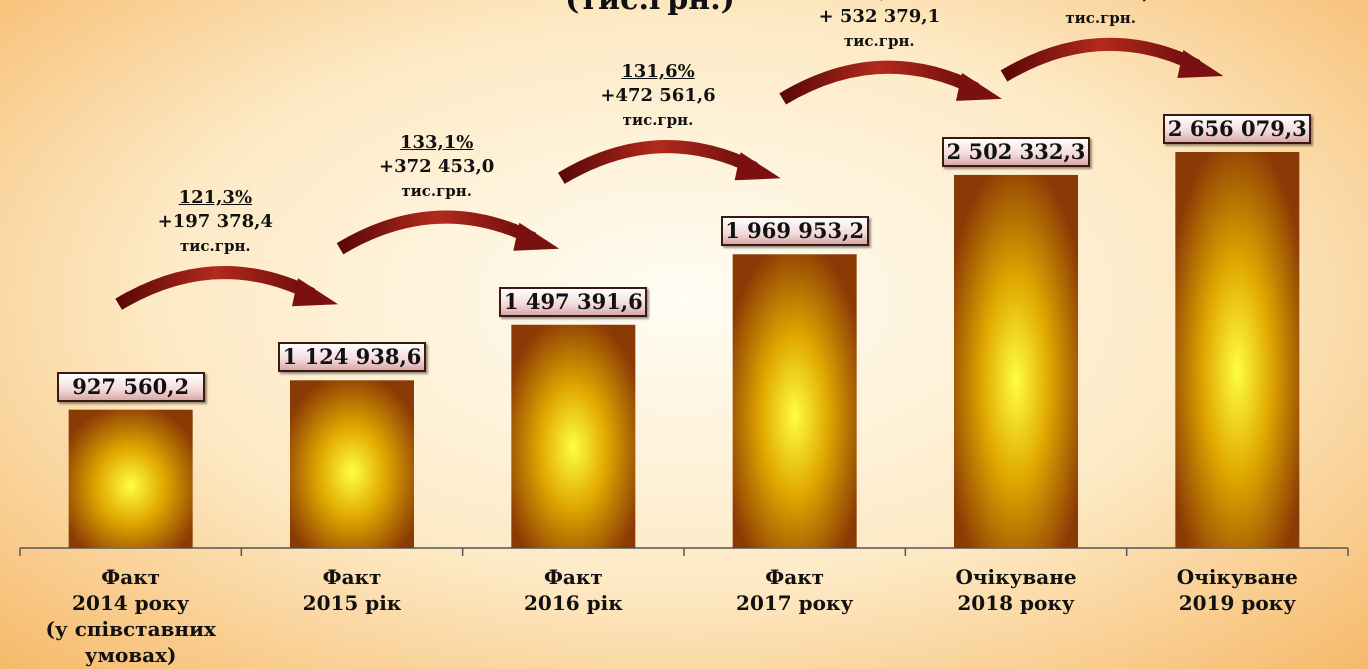 This screenshot has height=669, width=1368. I want to click on growth-annotation: 133,1% +372 453,0 тис.грн., so click(437, 167).